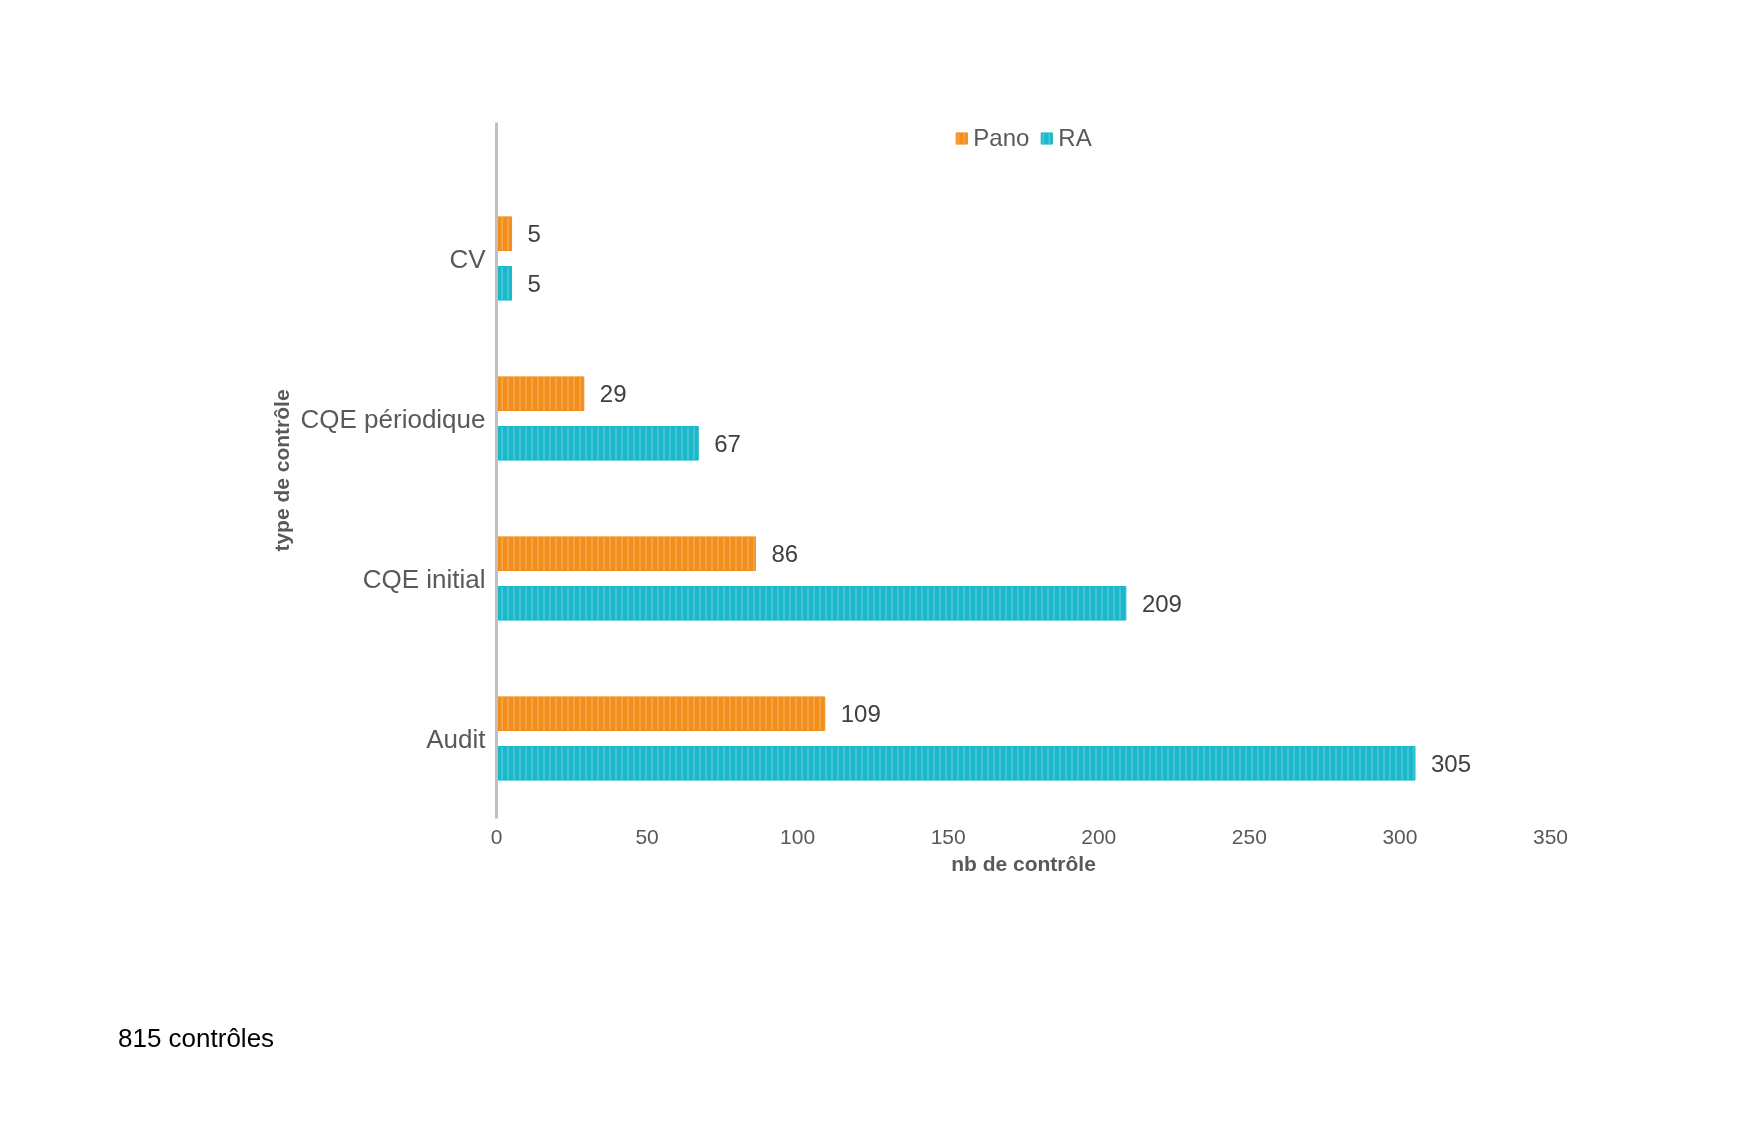 The width and height of the screenshot is (1758, 1136). What do you see at coordinates (1161, 603) in the screenshot?
I see `data-label: 209` at bounding box center [1161, 603].